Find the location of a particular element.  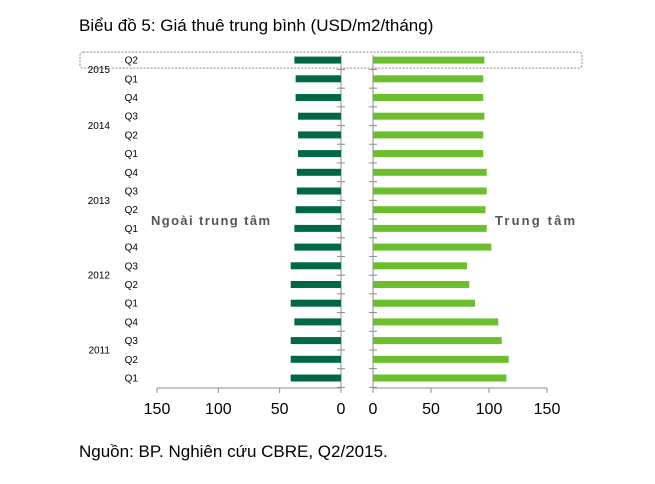

series-label-trung-tam: Trung tâm is located at coordinates (535, 220).